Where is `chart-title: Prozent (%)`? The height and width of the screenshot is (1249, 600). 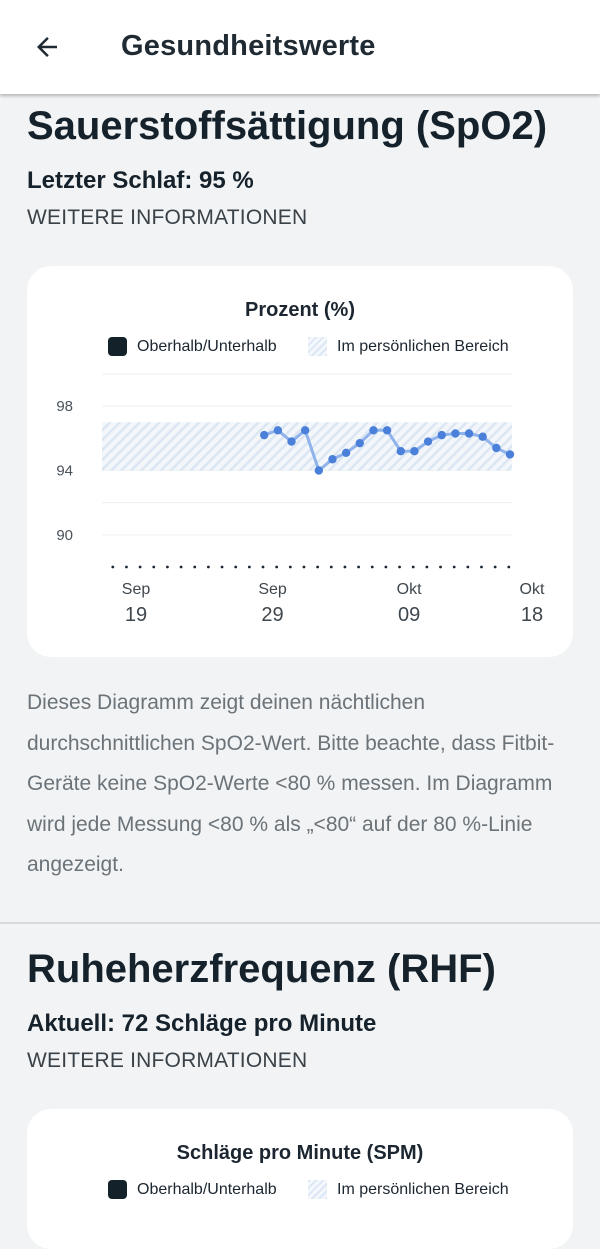 chart-title: Prozent (%) is located at coordinates (300, 310).